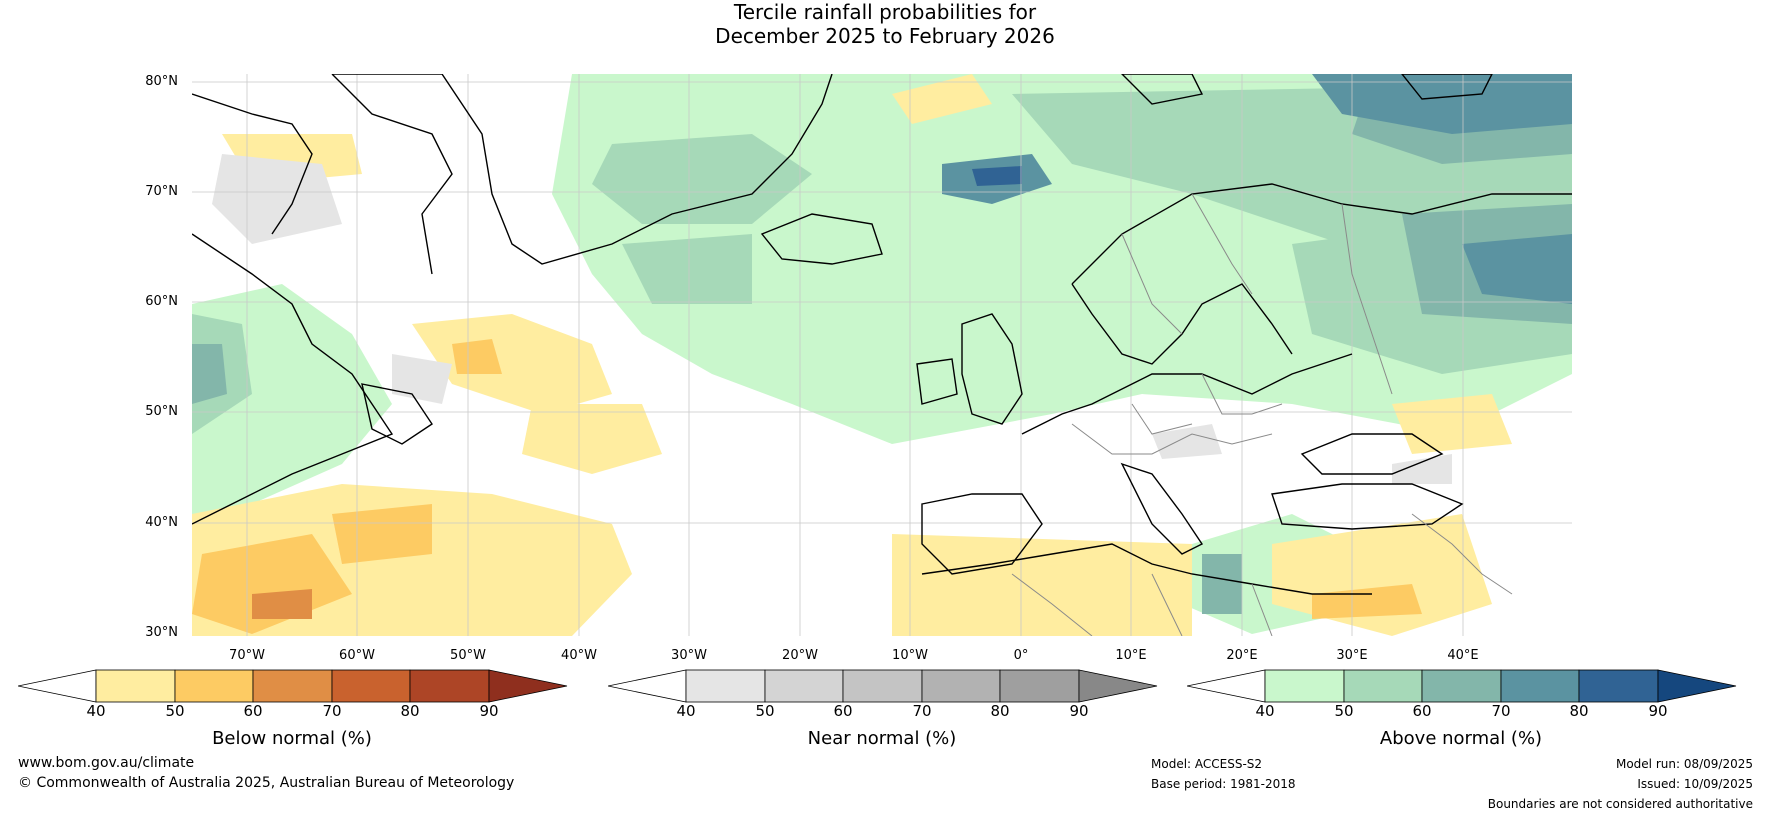 This screenshot has height=816, width=1770. I want to click on above-tick-70: 70, so click(1501, 711).